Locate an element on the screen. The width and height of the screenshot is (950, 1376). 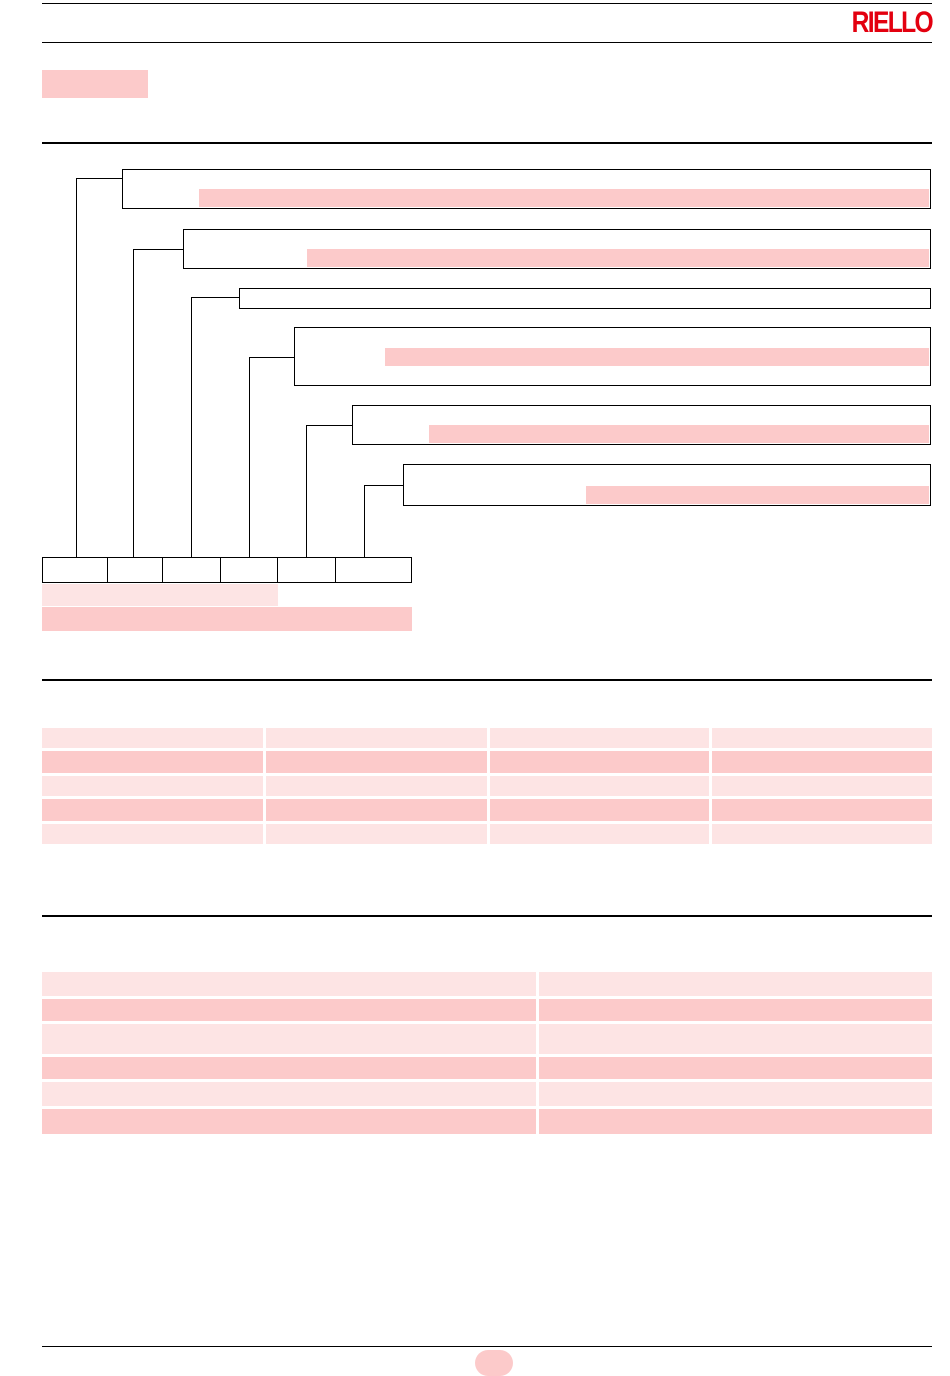
designation-box-4-text is located at coordinates (657, 357).